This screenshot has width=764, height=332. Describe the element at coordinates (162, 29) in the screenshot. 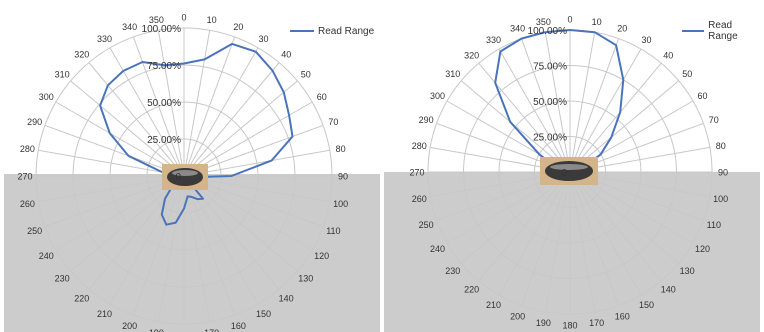

I see `radial-label: 100.00%` at that location.